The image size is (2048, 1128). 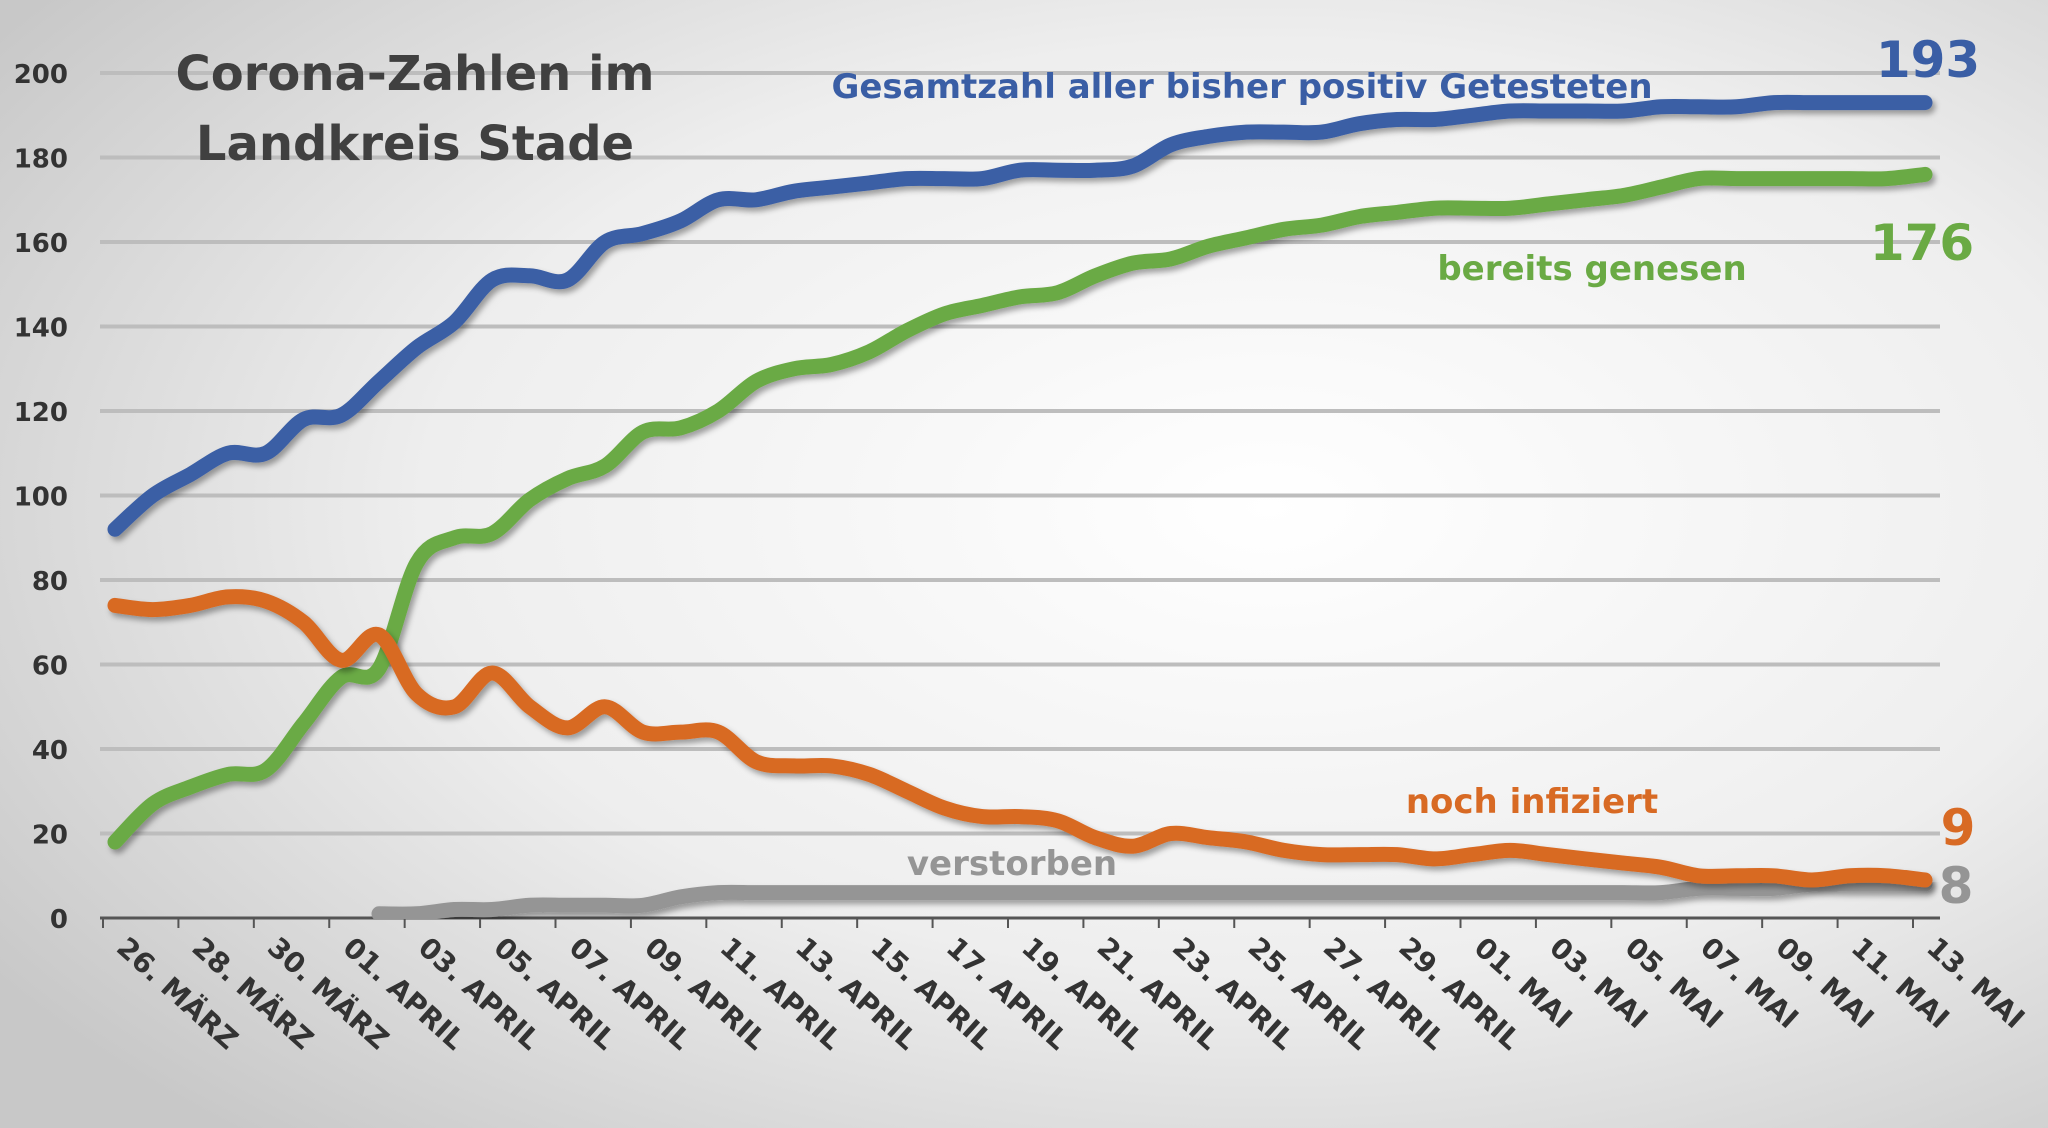 What do you see at coordinates (41, 244) in the screenshot?
I see `y-tick-label: 160` at bounding box center [41, 244].